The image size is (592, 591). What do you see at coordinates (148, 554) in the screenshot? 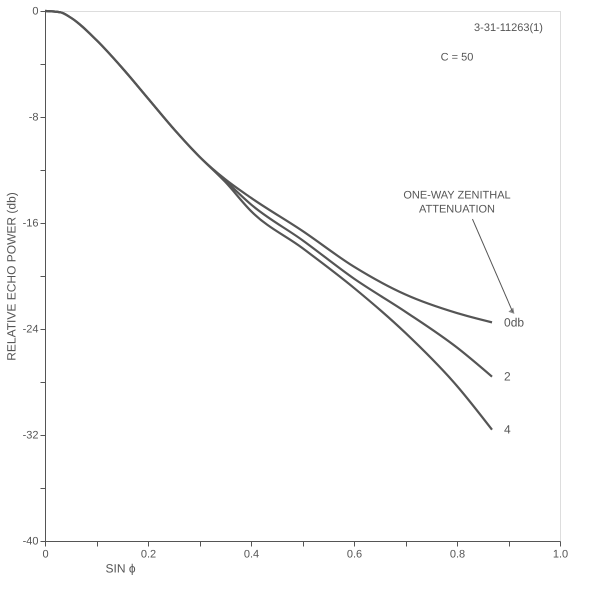
I see `x-tick-label: 0.2` at bounding box center [148, 554].